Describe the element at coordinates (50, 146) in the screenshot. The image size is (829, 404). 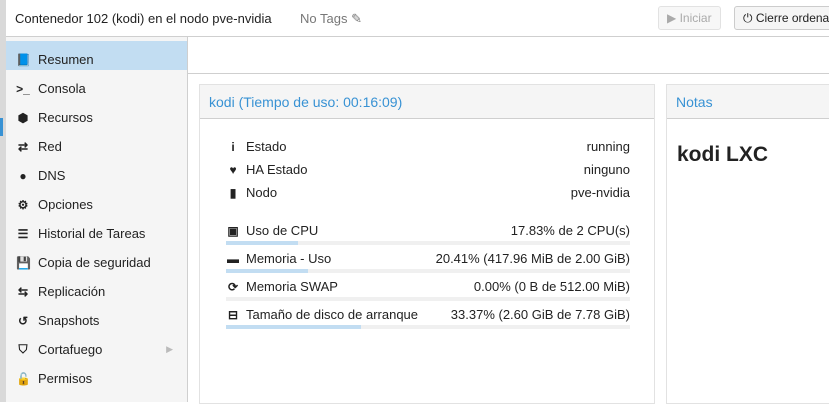
I see `sidebar-item-label: Red` at that location.